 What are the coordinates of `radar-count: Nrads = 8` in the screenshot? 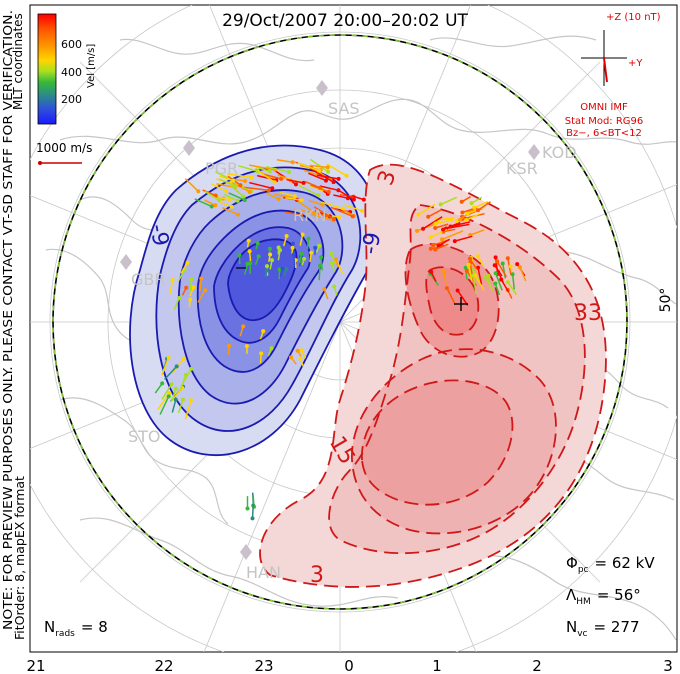 It's located at (76, 628).